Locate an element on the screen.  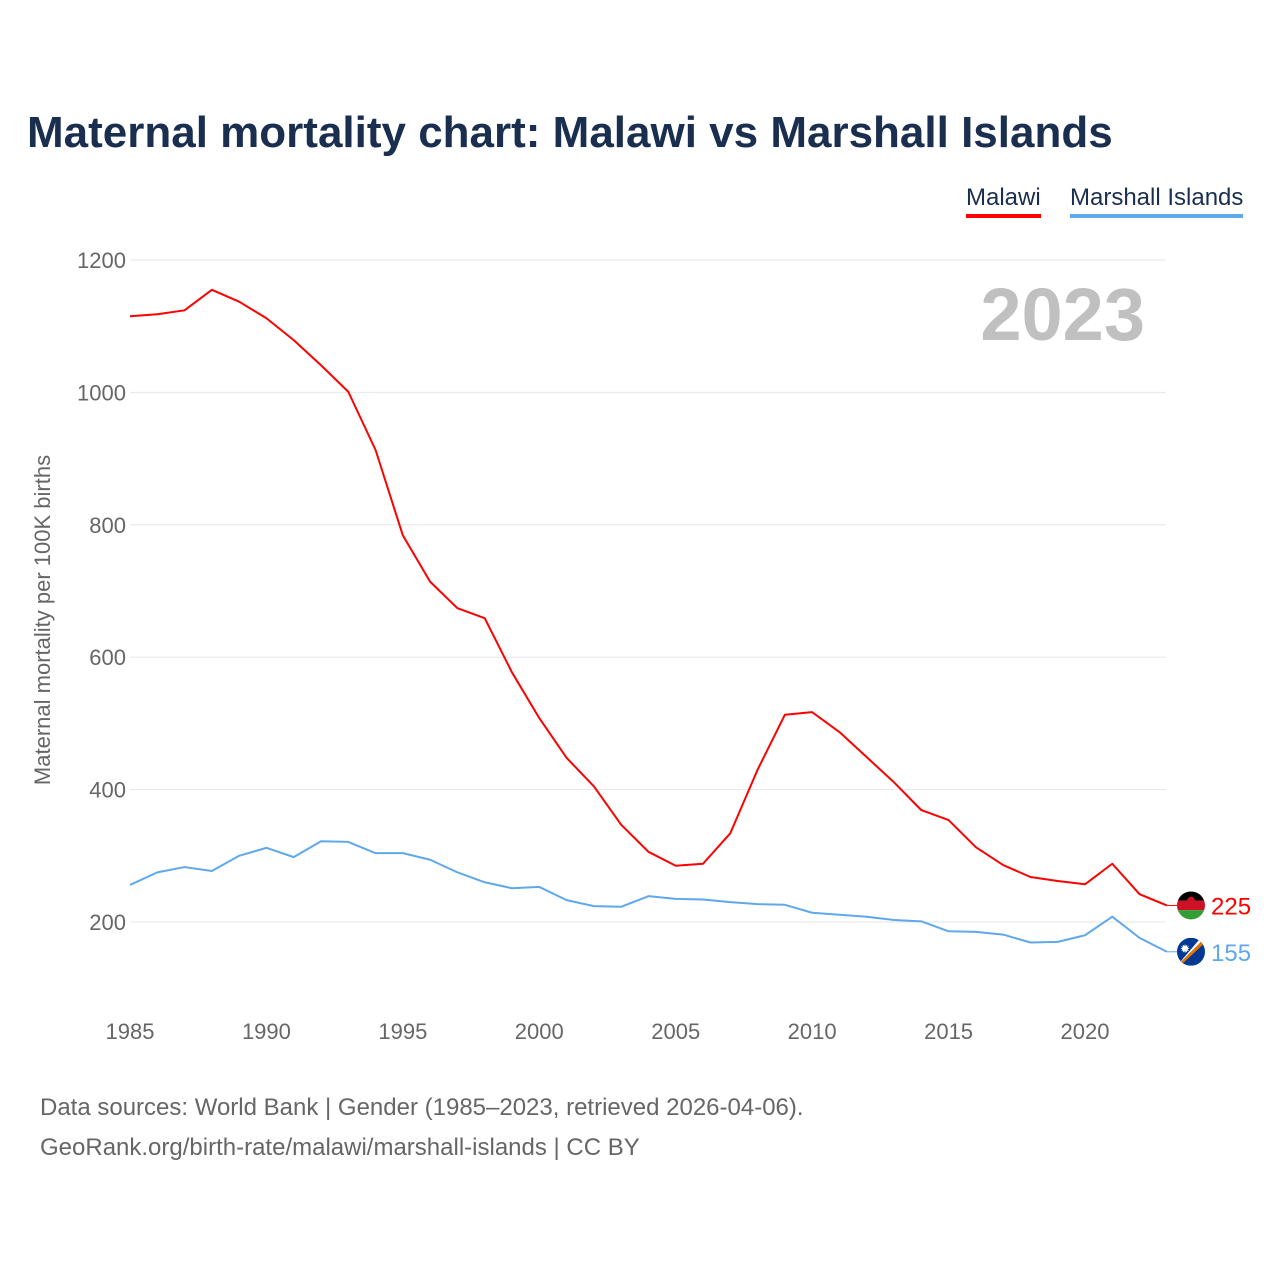
end-value-label: 225 is located at coordinates (1231, 906).